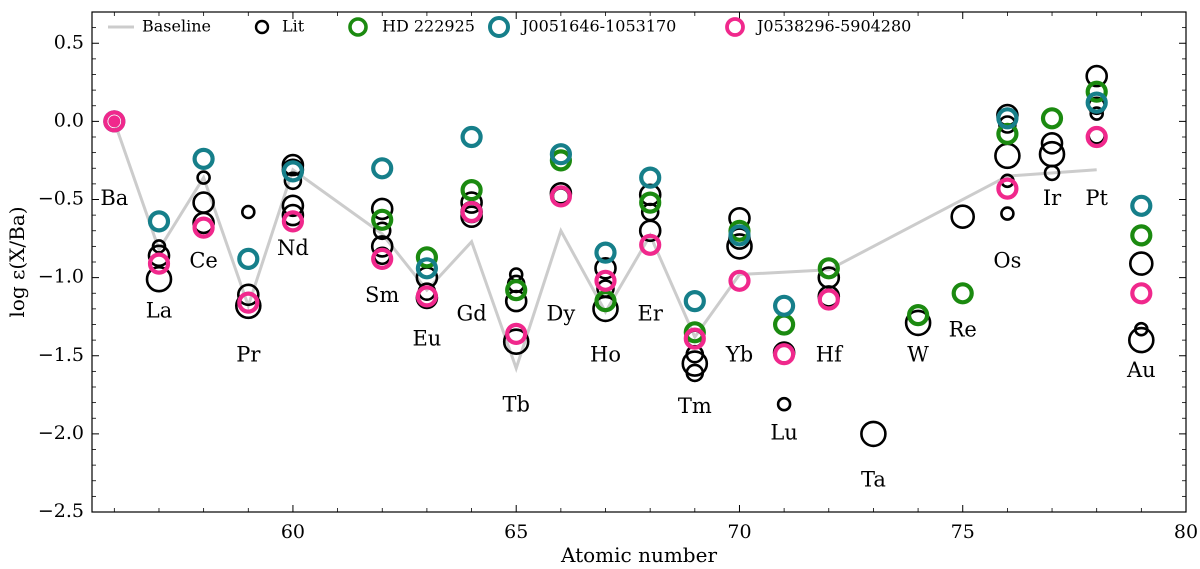 The width and height of the screenshot is (1200, 569). Describe the element at coordinates (61, 433) in the screenshot. I see `y-tick-label: −2.0` at that location.